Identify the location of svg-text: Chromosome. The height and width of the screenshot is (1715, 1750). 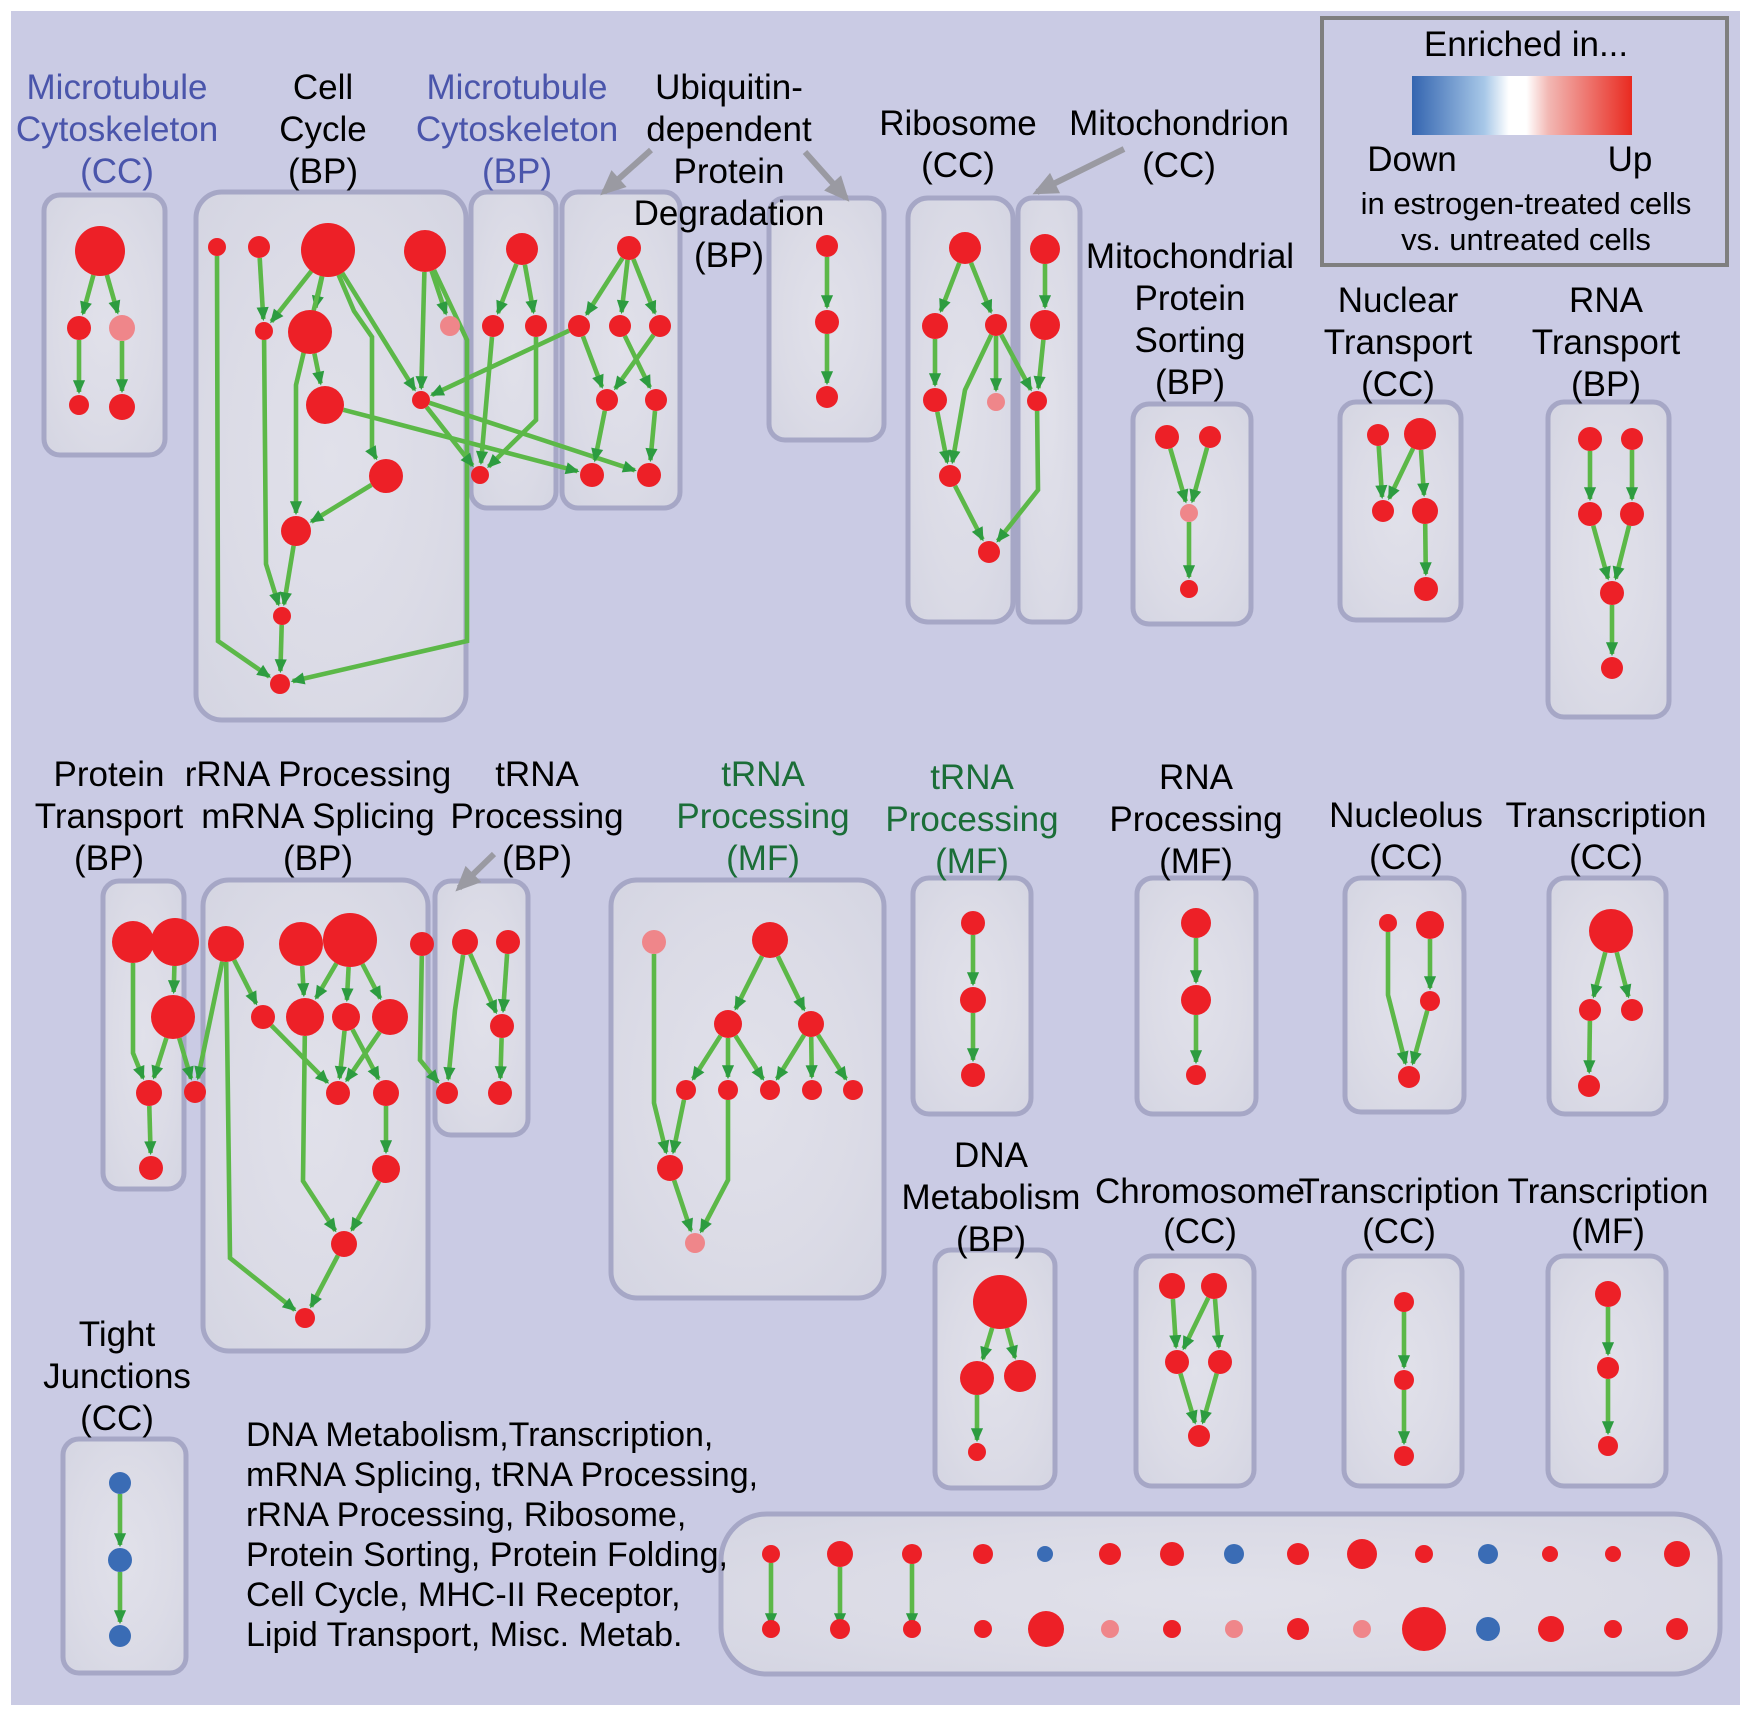
(1200, 1191).